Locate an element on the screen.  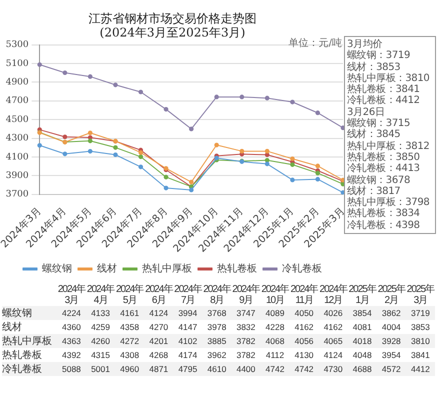
y-tick-label: 热轧中厚板 is located at coordinates (29, 341).